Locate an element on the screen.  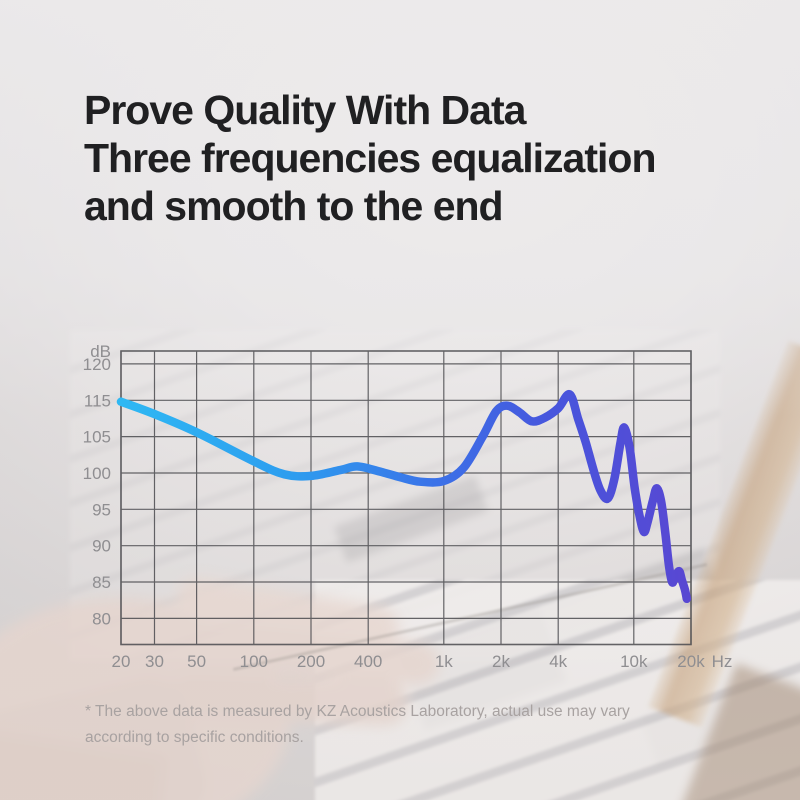
svg-text: 115 is located at coordinates (97, 400).